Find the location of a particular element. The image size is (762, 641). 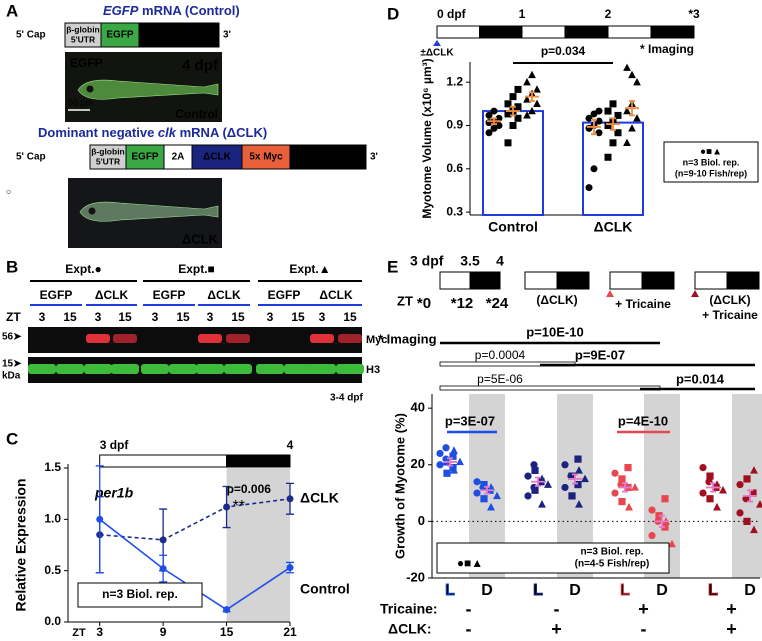

legend-text: (n=4-5 Fish/rep) is located at coordinates (612, 564).